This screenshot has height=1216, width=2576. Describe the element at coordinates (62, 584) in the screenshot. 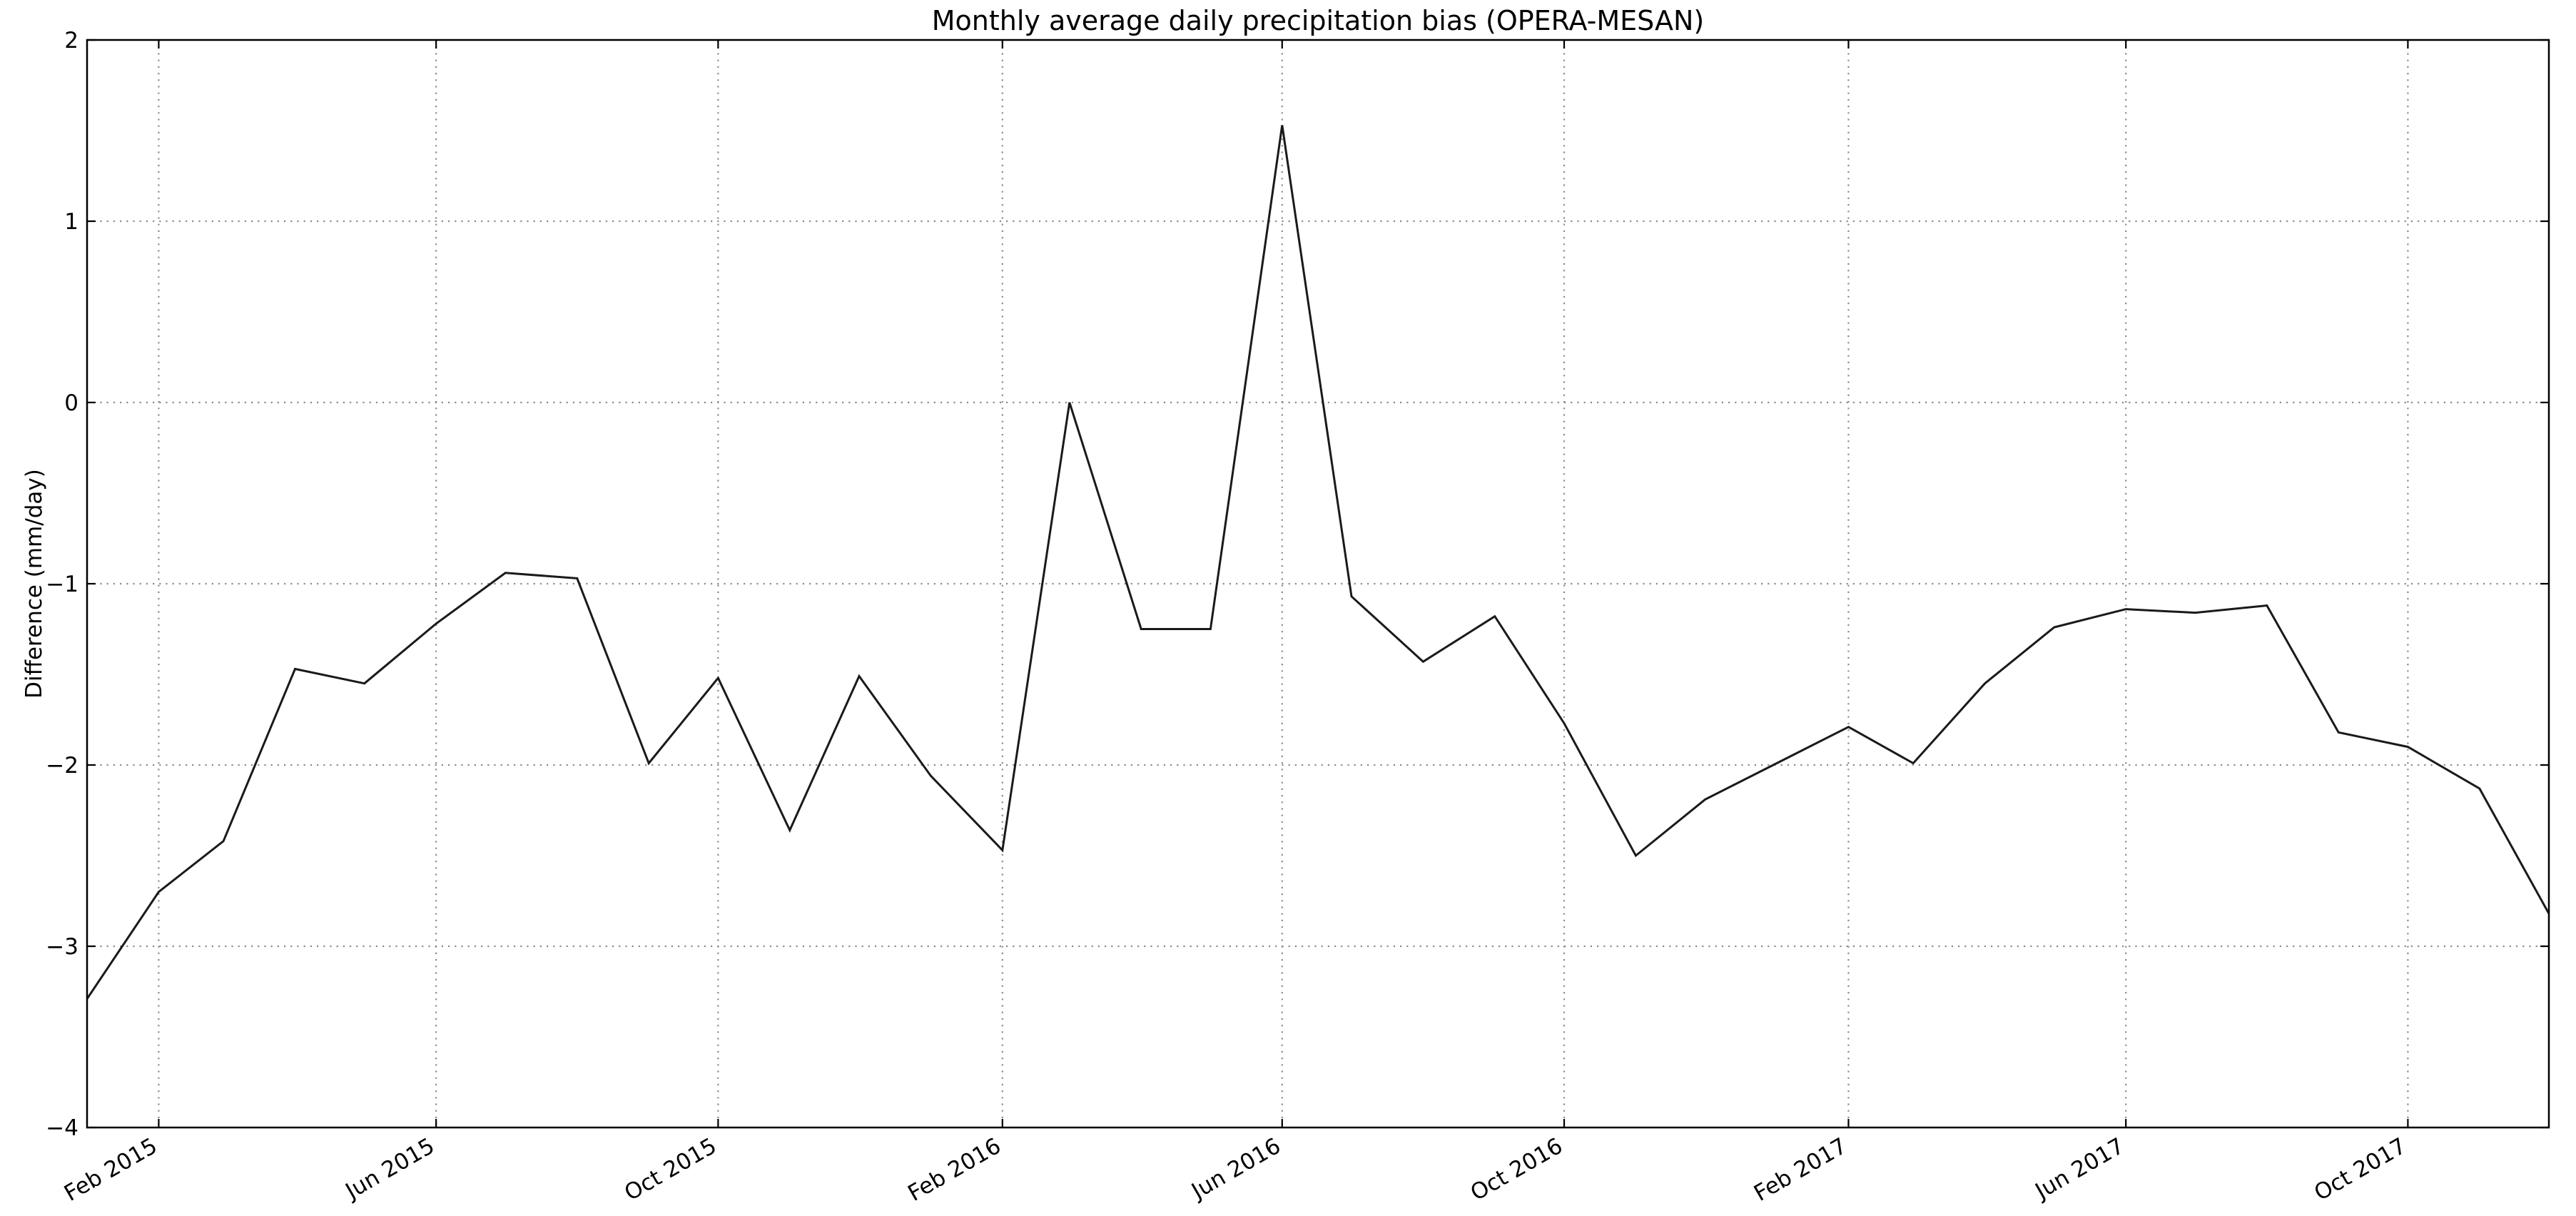

I see `y-tick-label: −1` at that location.